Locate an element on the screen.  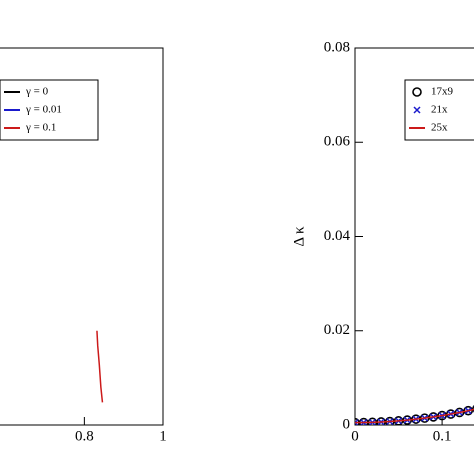
y-axis-label: Δ κ is located at coordinates (299, 236).